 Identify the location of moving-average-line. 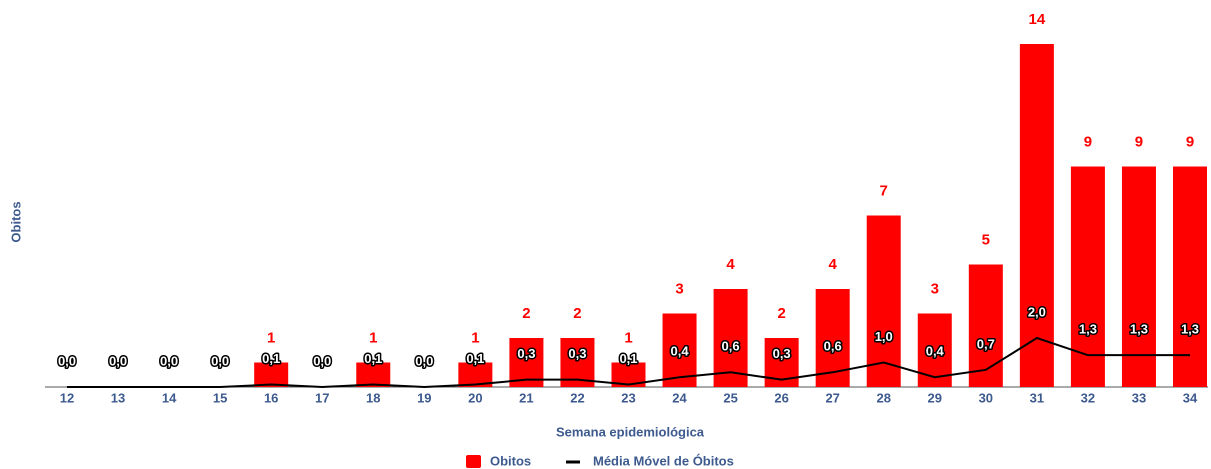
(628, 362).